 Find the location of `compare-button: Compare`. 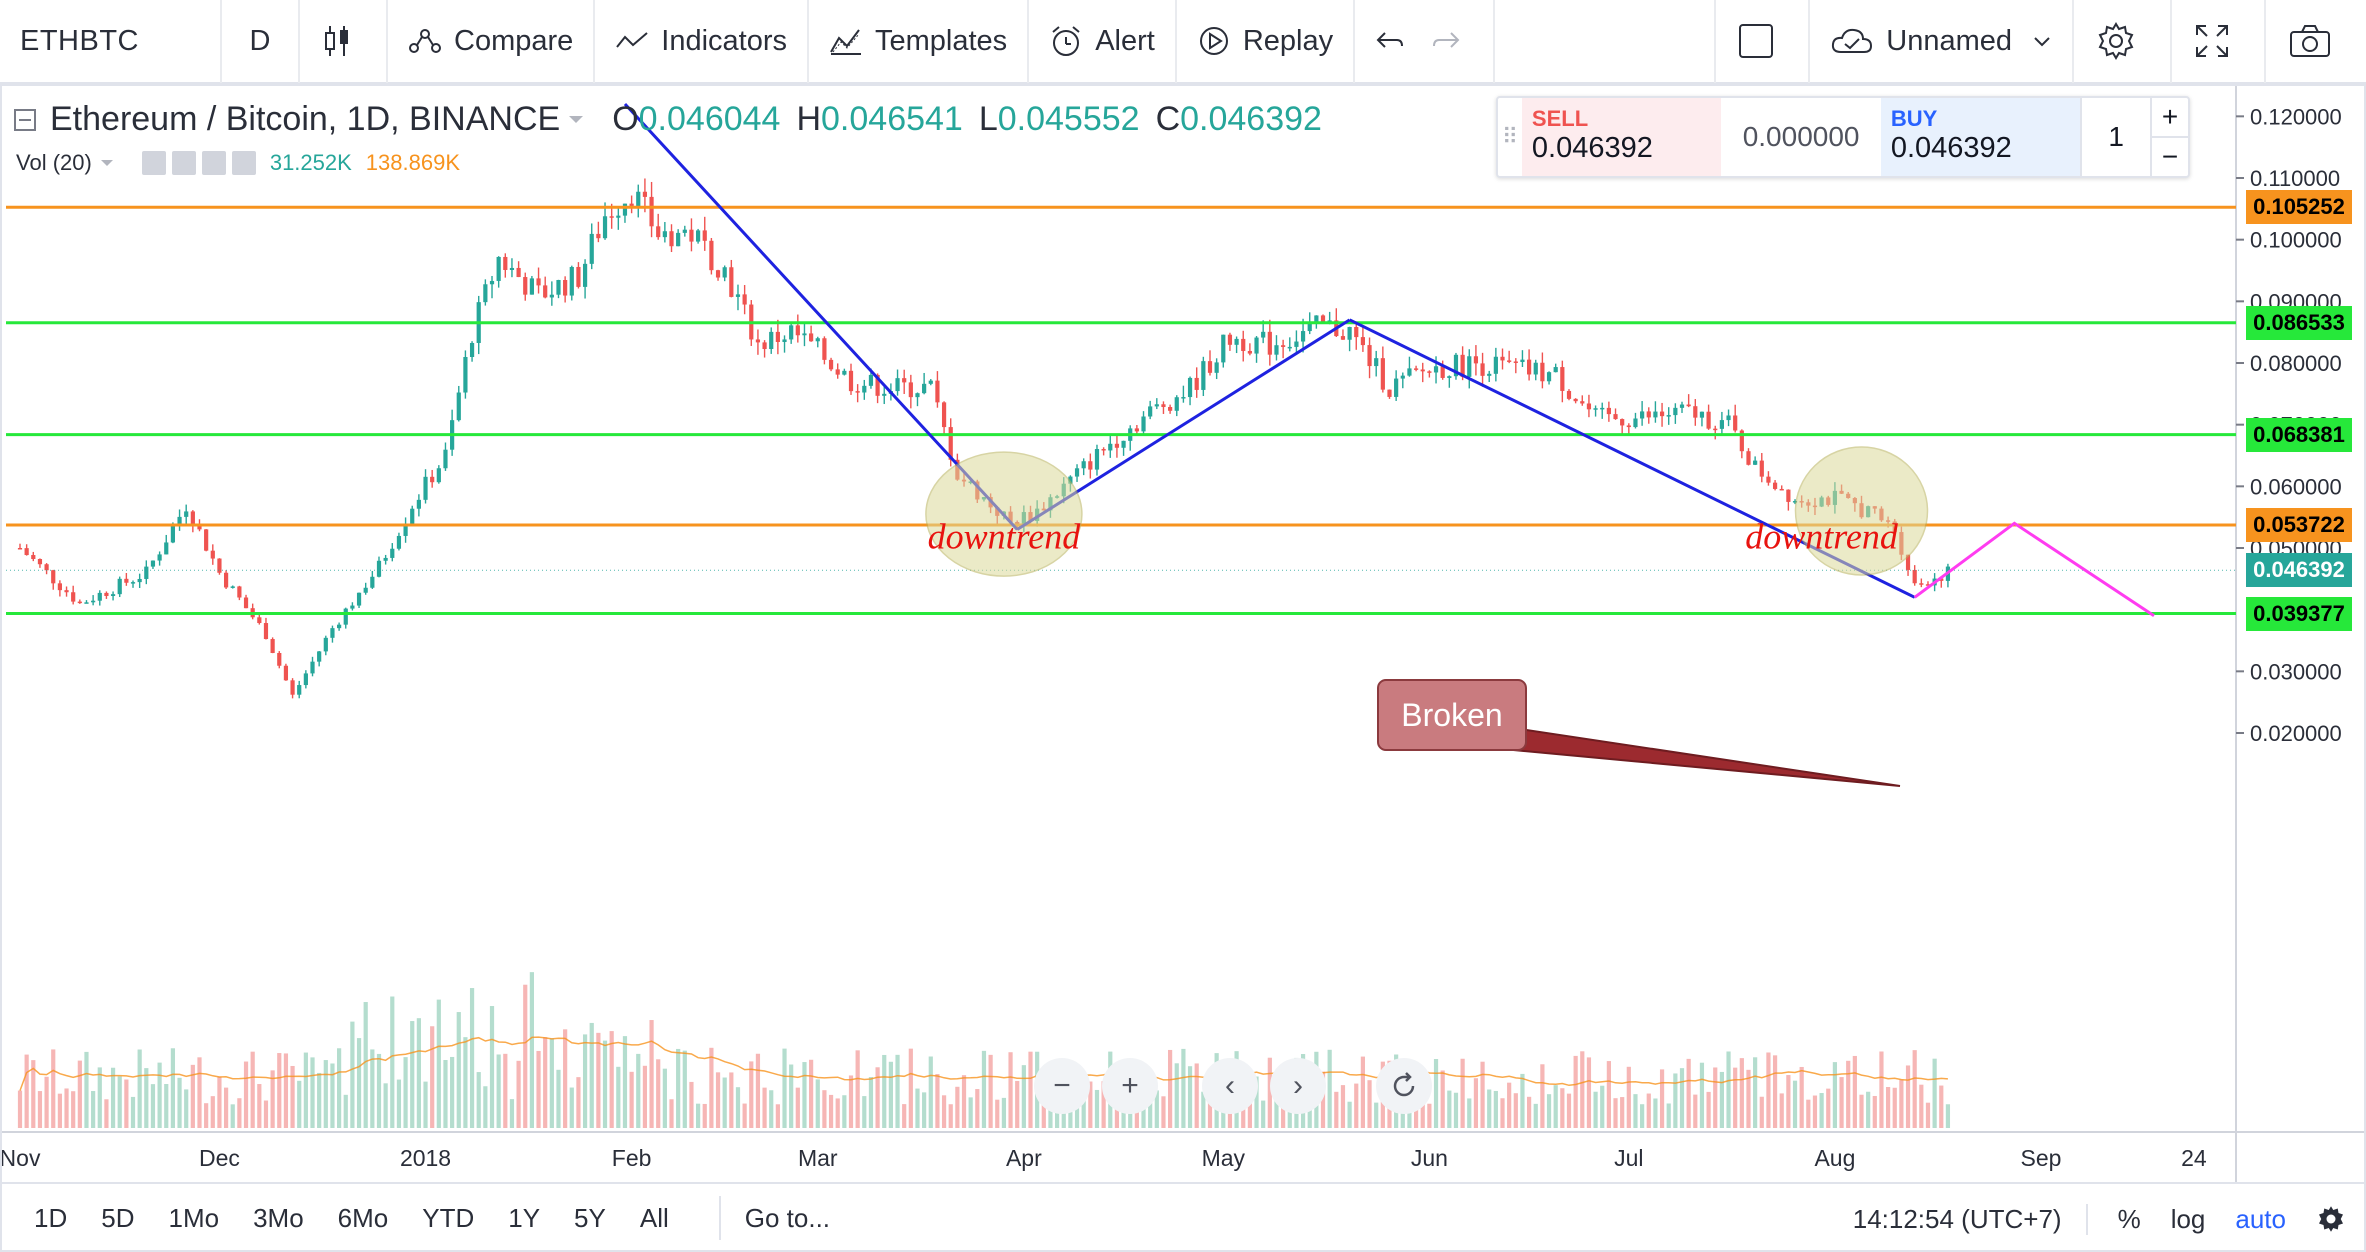

compare-button: Compare is located at coordinates (492, 41).